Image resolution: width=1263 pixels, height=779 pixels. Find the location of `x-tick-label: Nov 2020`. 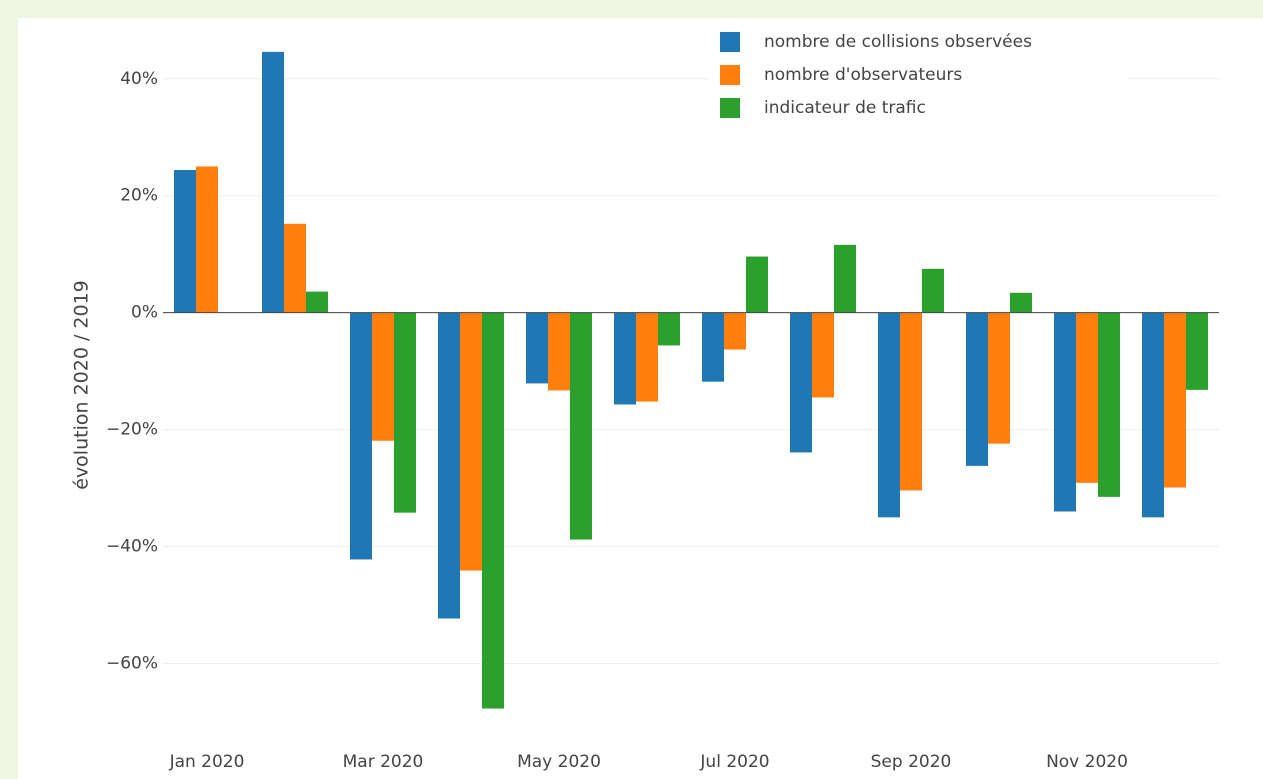

x-tick-label: Nov 2020 is located at coordinates (1087, 762).